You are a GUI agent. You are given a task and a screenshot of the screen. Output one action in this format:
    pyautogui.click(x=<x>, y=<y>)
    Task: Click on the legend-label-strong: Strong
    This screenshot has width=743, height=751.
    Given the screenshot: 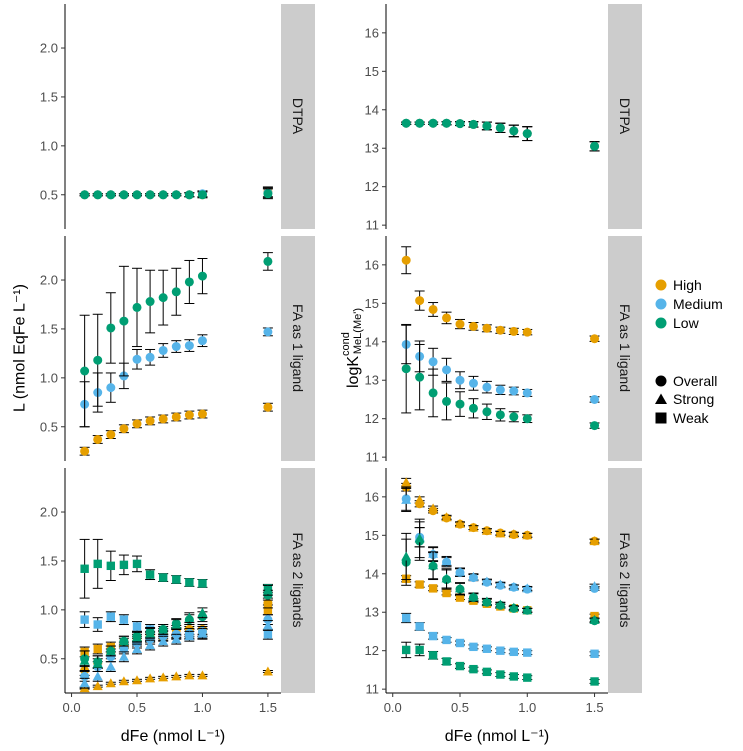 What is the action you would take?
    pyautogui.click(x=693, y=399)
    